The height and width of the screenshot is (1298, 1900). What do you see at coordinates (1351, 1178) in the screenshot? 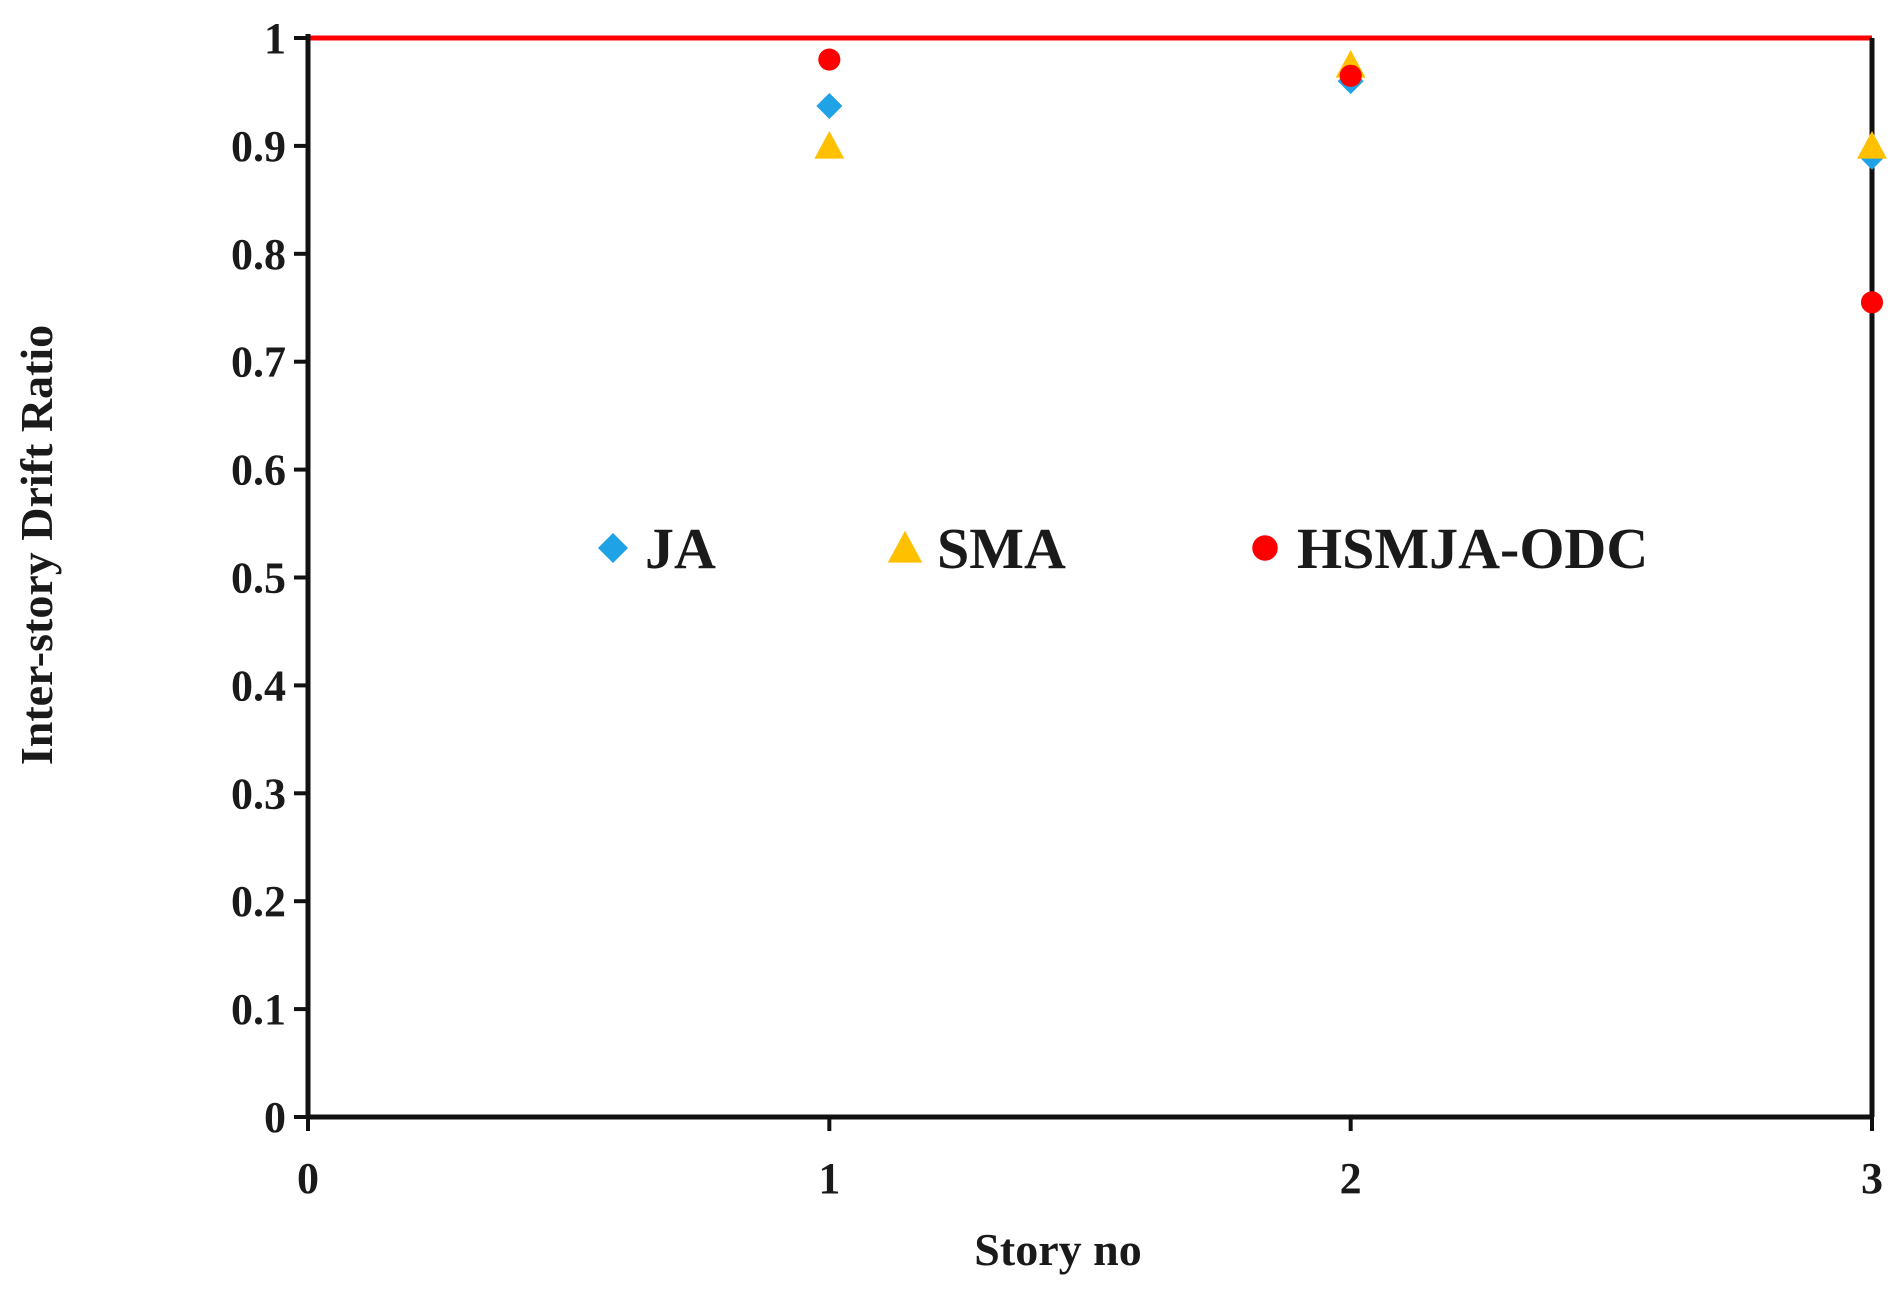
I see `x-tick-label: 2` at bounding box center [1351, 1178].